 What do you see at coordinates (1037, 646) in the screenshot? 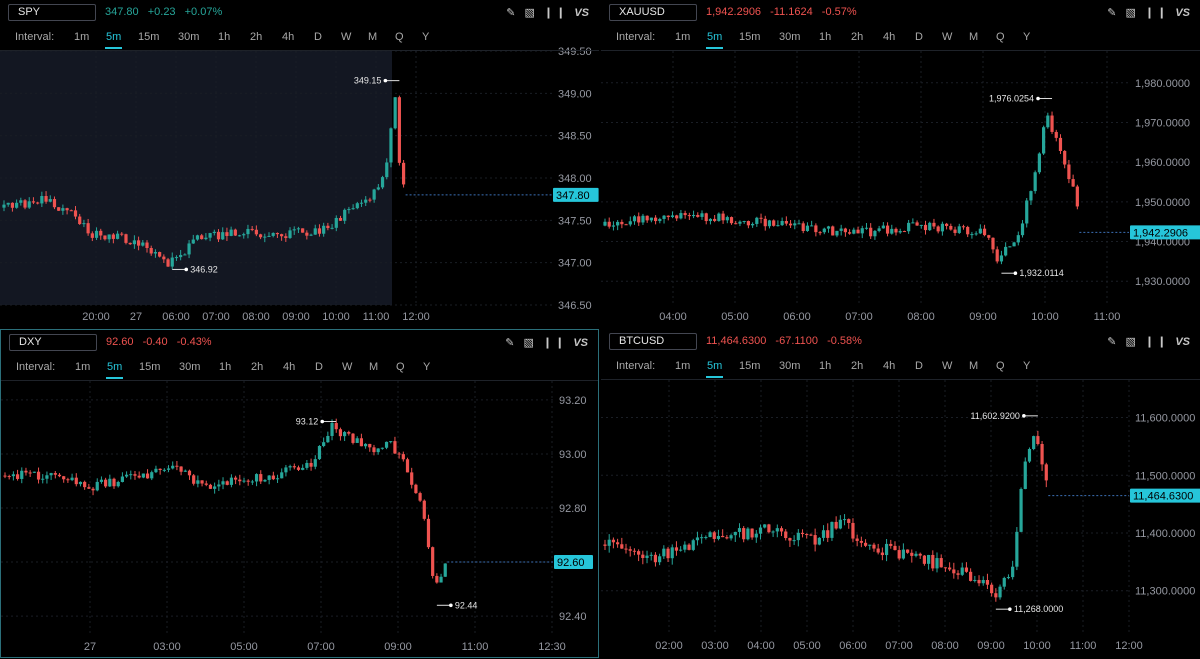
I see `x-tick-label: 10:00` at bounding box center [1037, 646].